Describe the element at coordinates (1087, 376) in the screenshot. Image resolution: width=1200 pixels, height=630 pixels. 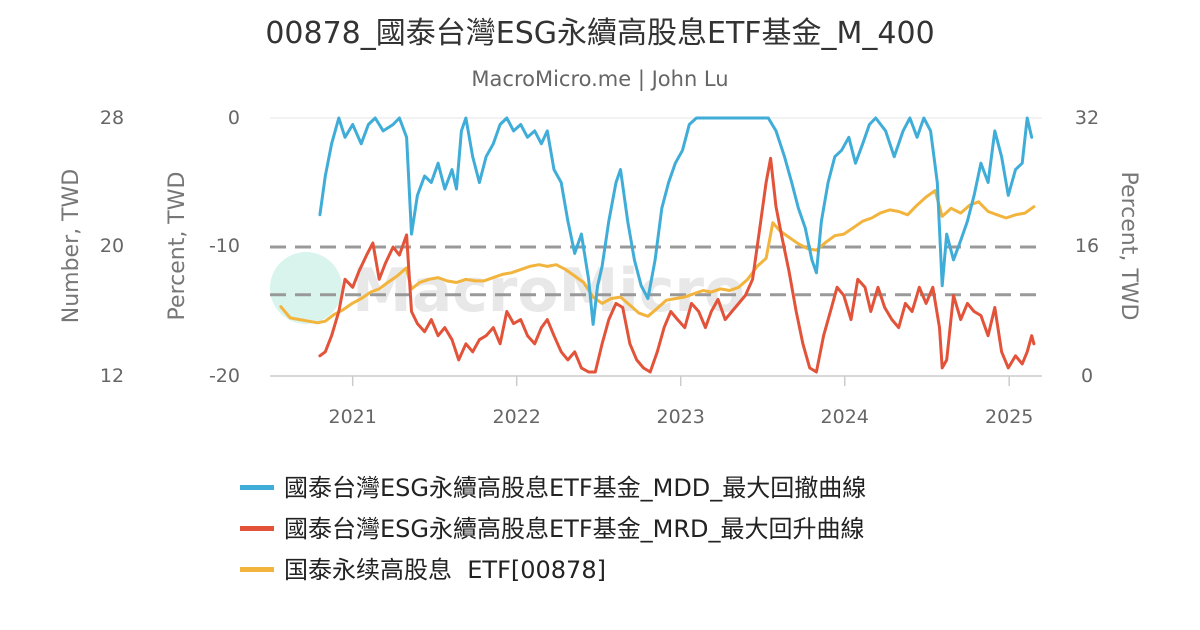
I see `tick-right: 0` at that location.